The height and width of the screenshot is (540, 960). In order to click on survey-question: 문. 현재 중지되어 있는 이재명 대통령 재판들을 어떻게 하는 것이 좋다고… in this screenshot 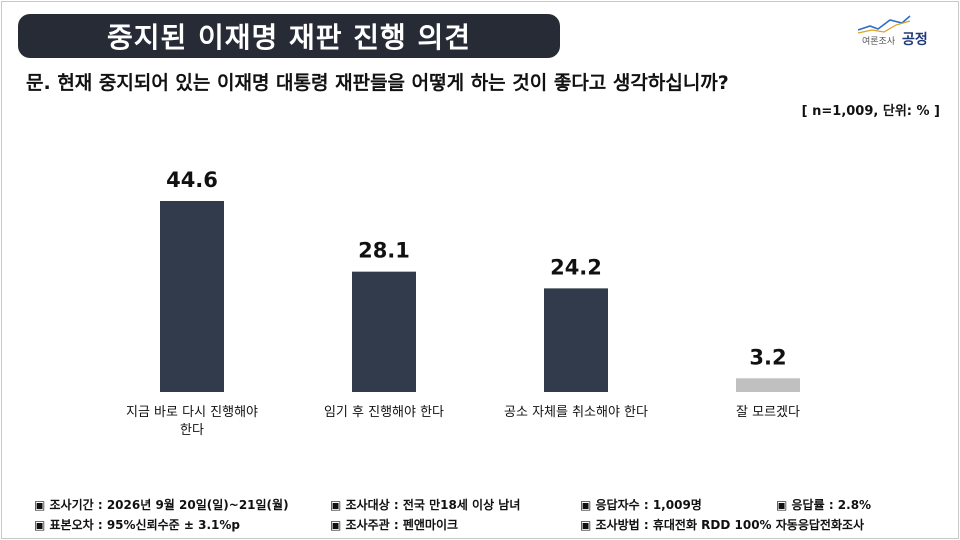, I will do `click(377, 83)`.